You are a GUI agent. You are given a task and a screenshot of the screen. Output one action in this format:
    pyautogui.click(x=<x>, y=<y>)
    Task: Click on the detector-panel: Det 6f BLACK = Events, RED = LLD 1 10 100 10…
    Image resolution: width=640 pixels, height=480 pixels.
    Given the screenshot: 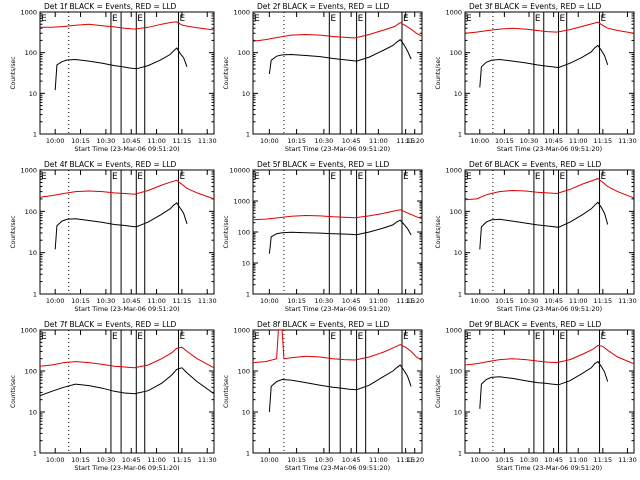 What is the action you would take?
    pyautogui.click(x=536, y=236)
    